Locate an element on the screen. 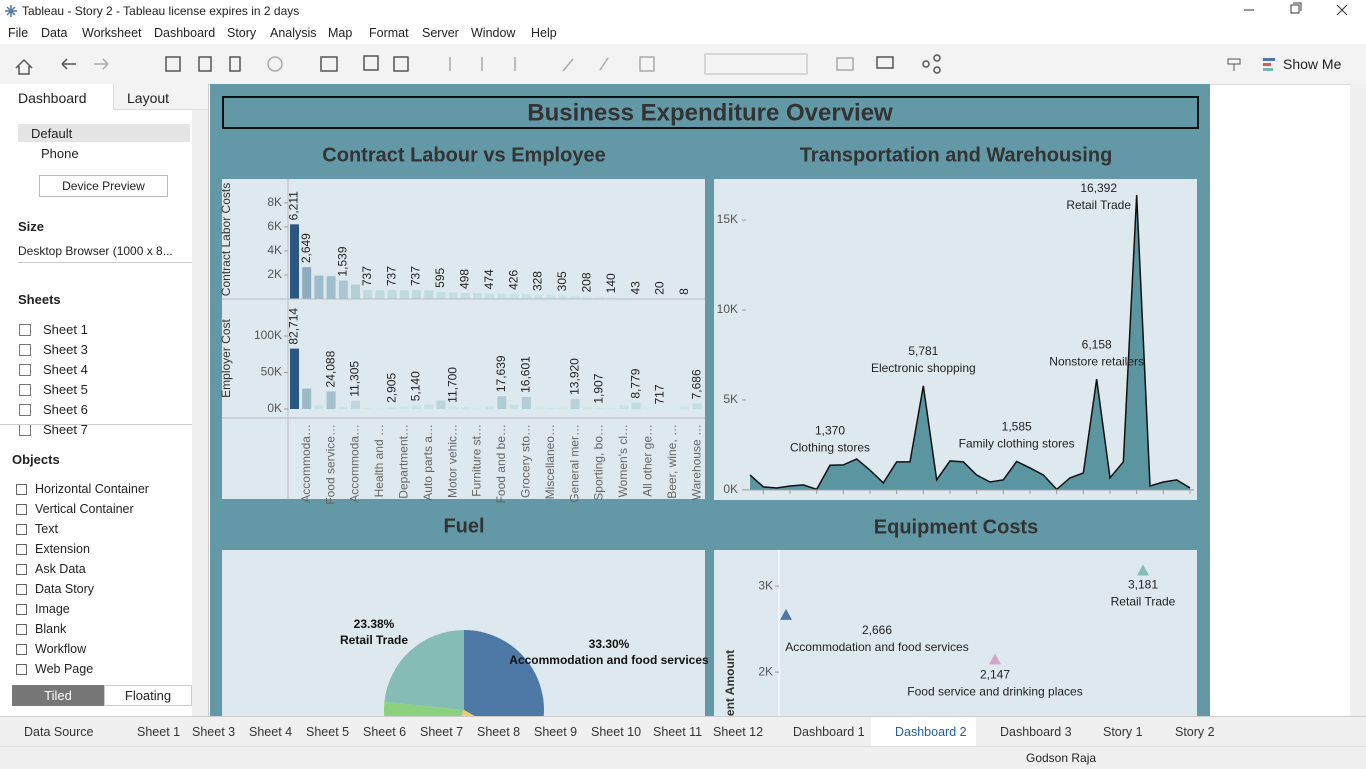  device-option: Phone is located at coordinates (60, 153).